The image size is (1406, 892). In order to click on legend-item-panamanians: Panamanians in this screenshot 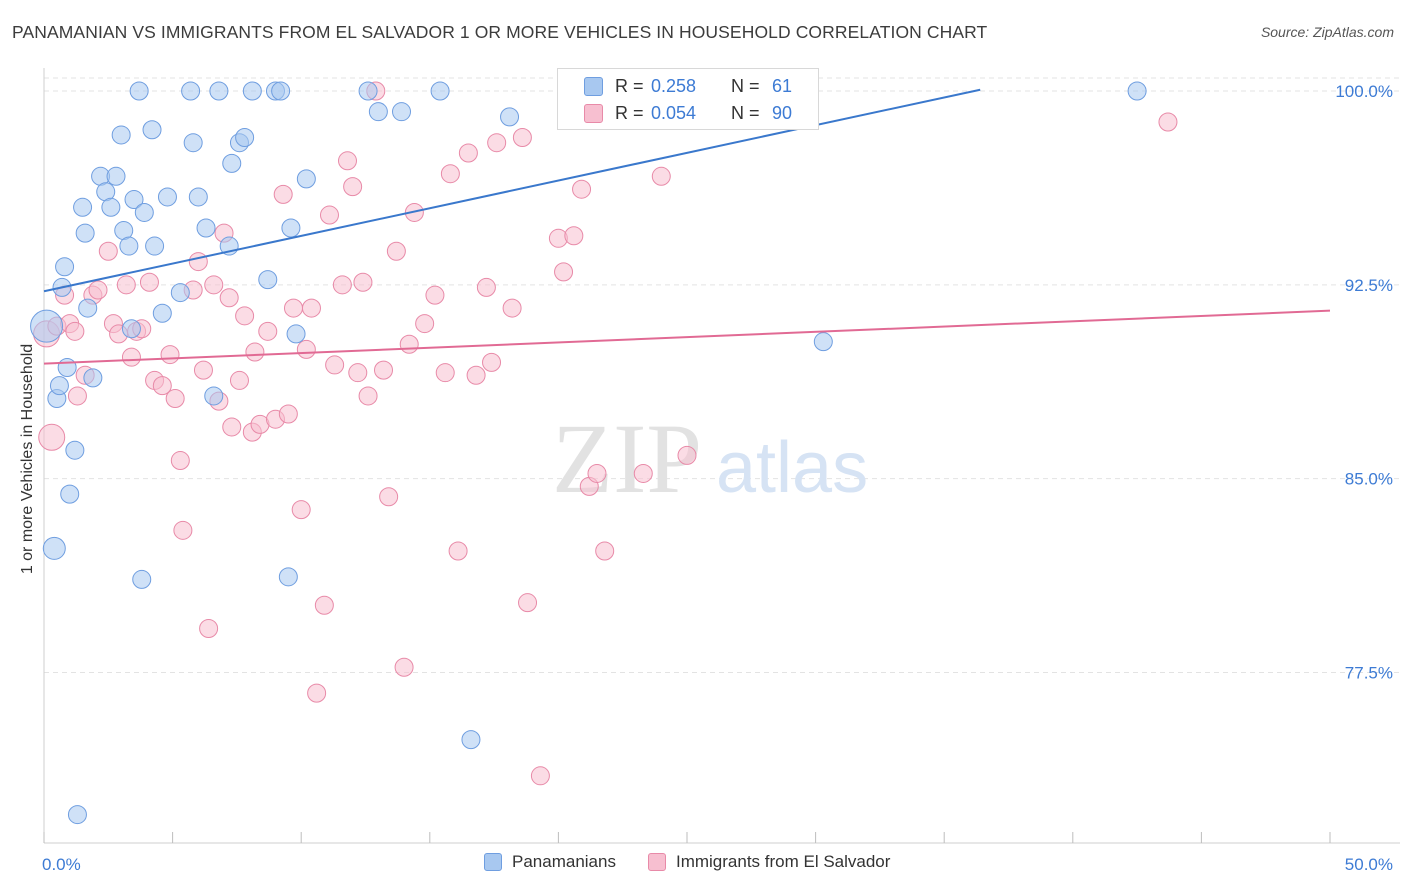, I will do `click(550, 862)`.